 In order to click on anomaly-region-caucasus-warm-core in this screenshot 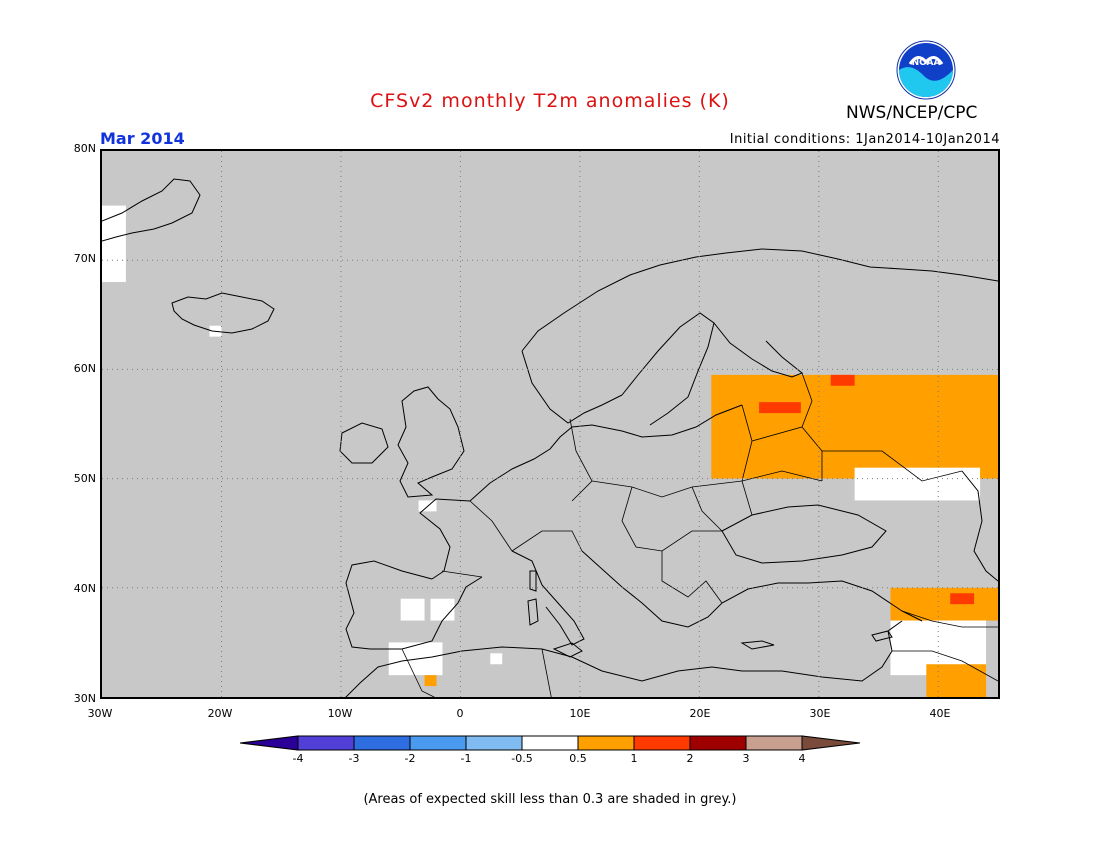, I will do `click(962, 599)`.